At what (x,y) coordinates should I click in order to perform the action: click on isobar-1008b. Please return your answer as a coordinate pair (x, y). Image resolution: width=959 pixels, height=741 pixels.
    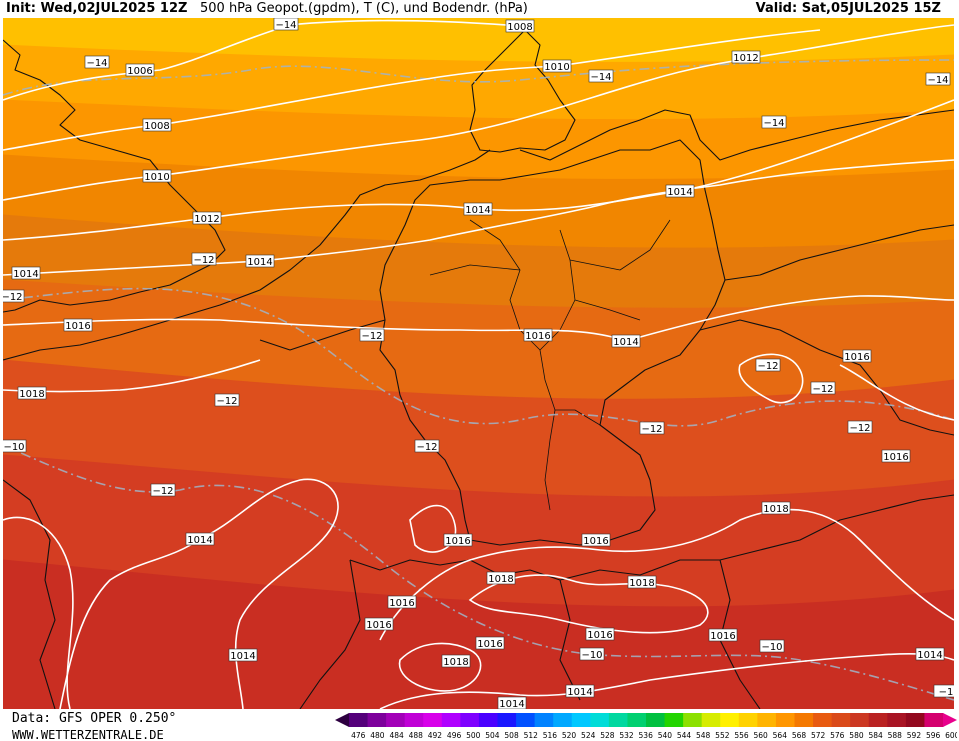
    Looking at the image, I should click on (412, 90).